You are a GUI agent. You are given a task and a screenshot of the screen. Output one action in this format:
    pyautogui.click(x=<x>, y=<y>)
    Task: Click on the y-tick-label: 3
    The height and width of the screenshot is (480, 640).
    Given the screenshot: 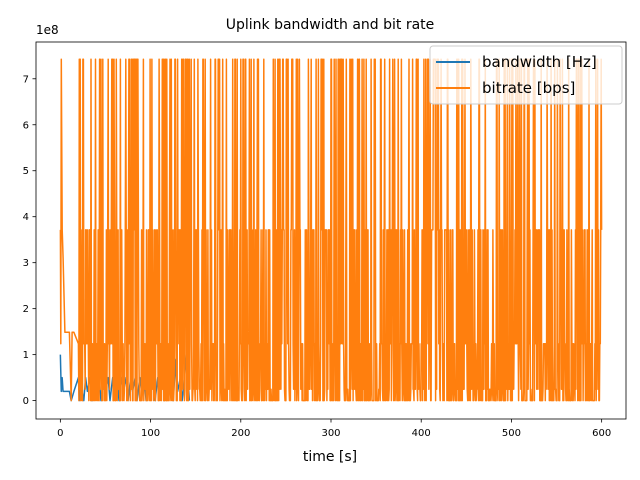 What is the action you would take?
    pyautogui.click(x=26, y=263)
    